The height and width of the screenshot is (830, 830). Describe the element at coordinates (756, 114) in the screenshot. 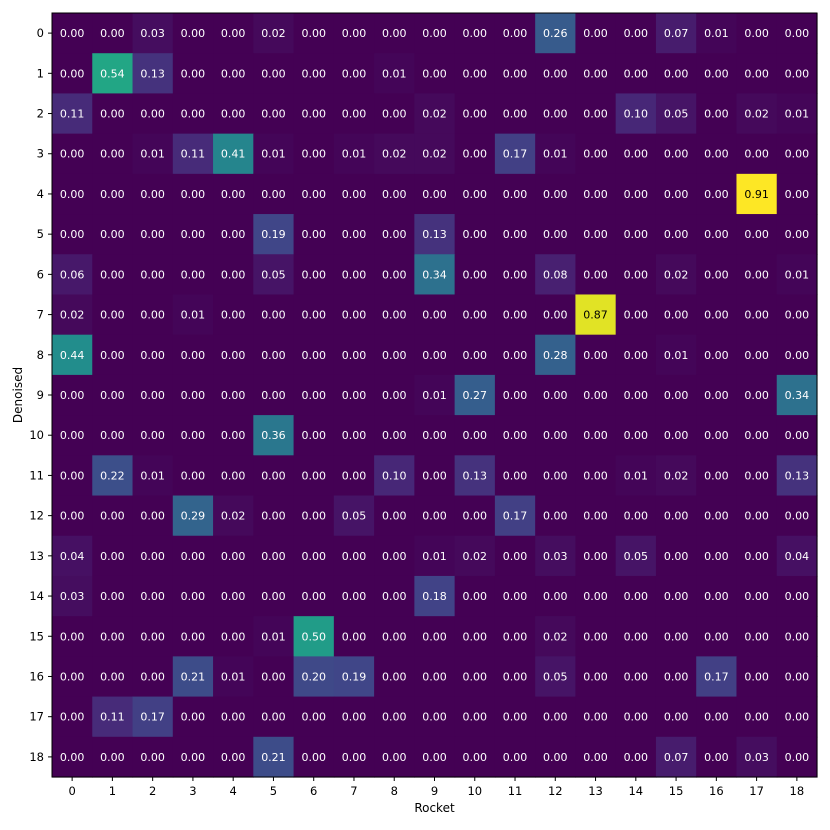

I see `cell-value-label: 0.02` at that location.